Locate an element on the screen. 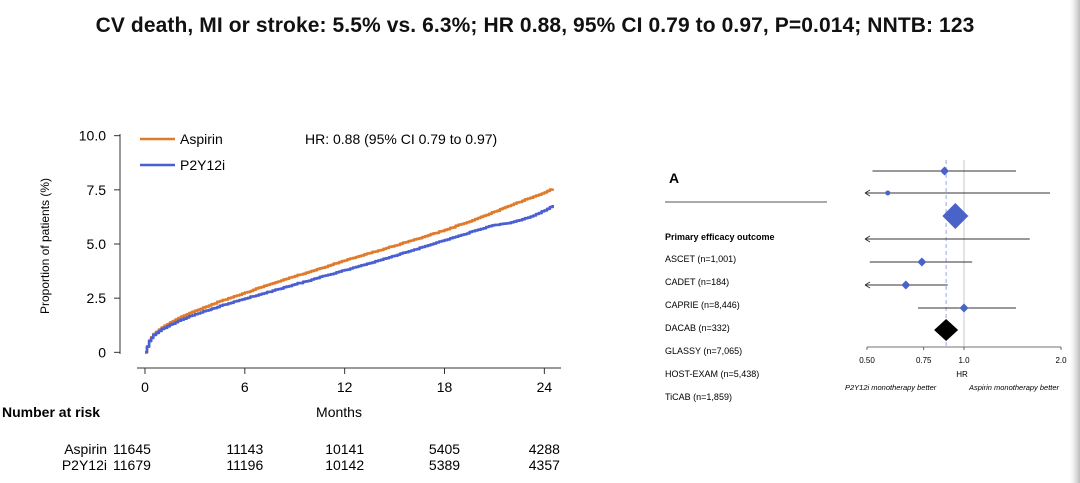 Image resolution: width=1080 pixels, height=483 pixels. legend-label-p2y12i: P2Y12i is located at coordinates (202, 165).